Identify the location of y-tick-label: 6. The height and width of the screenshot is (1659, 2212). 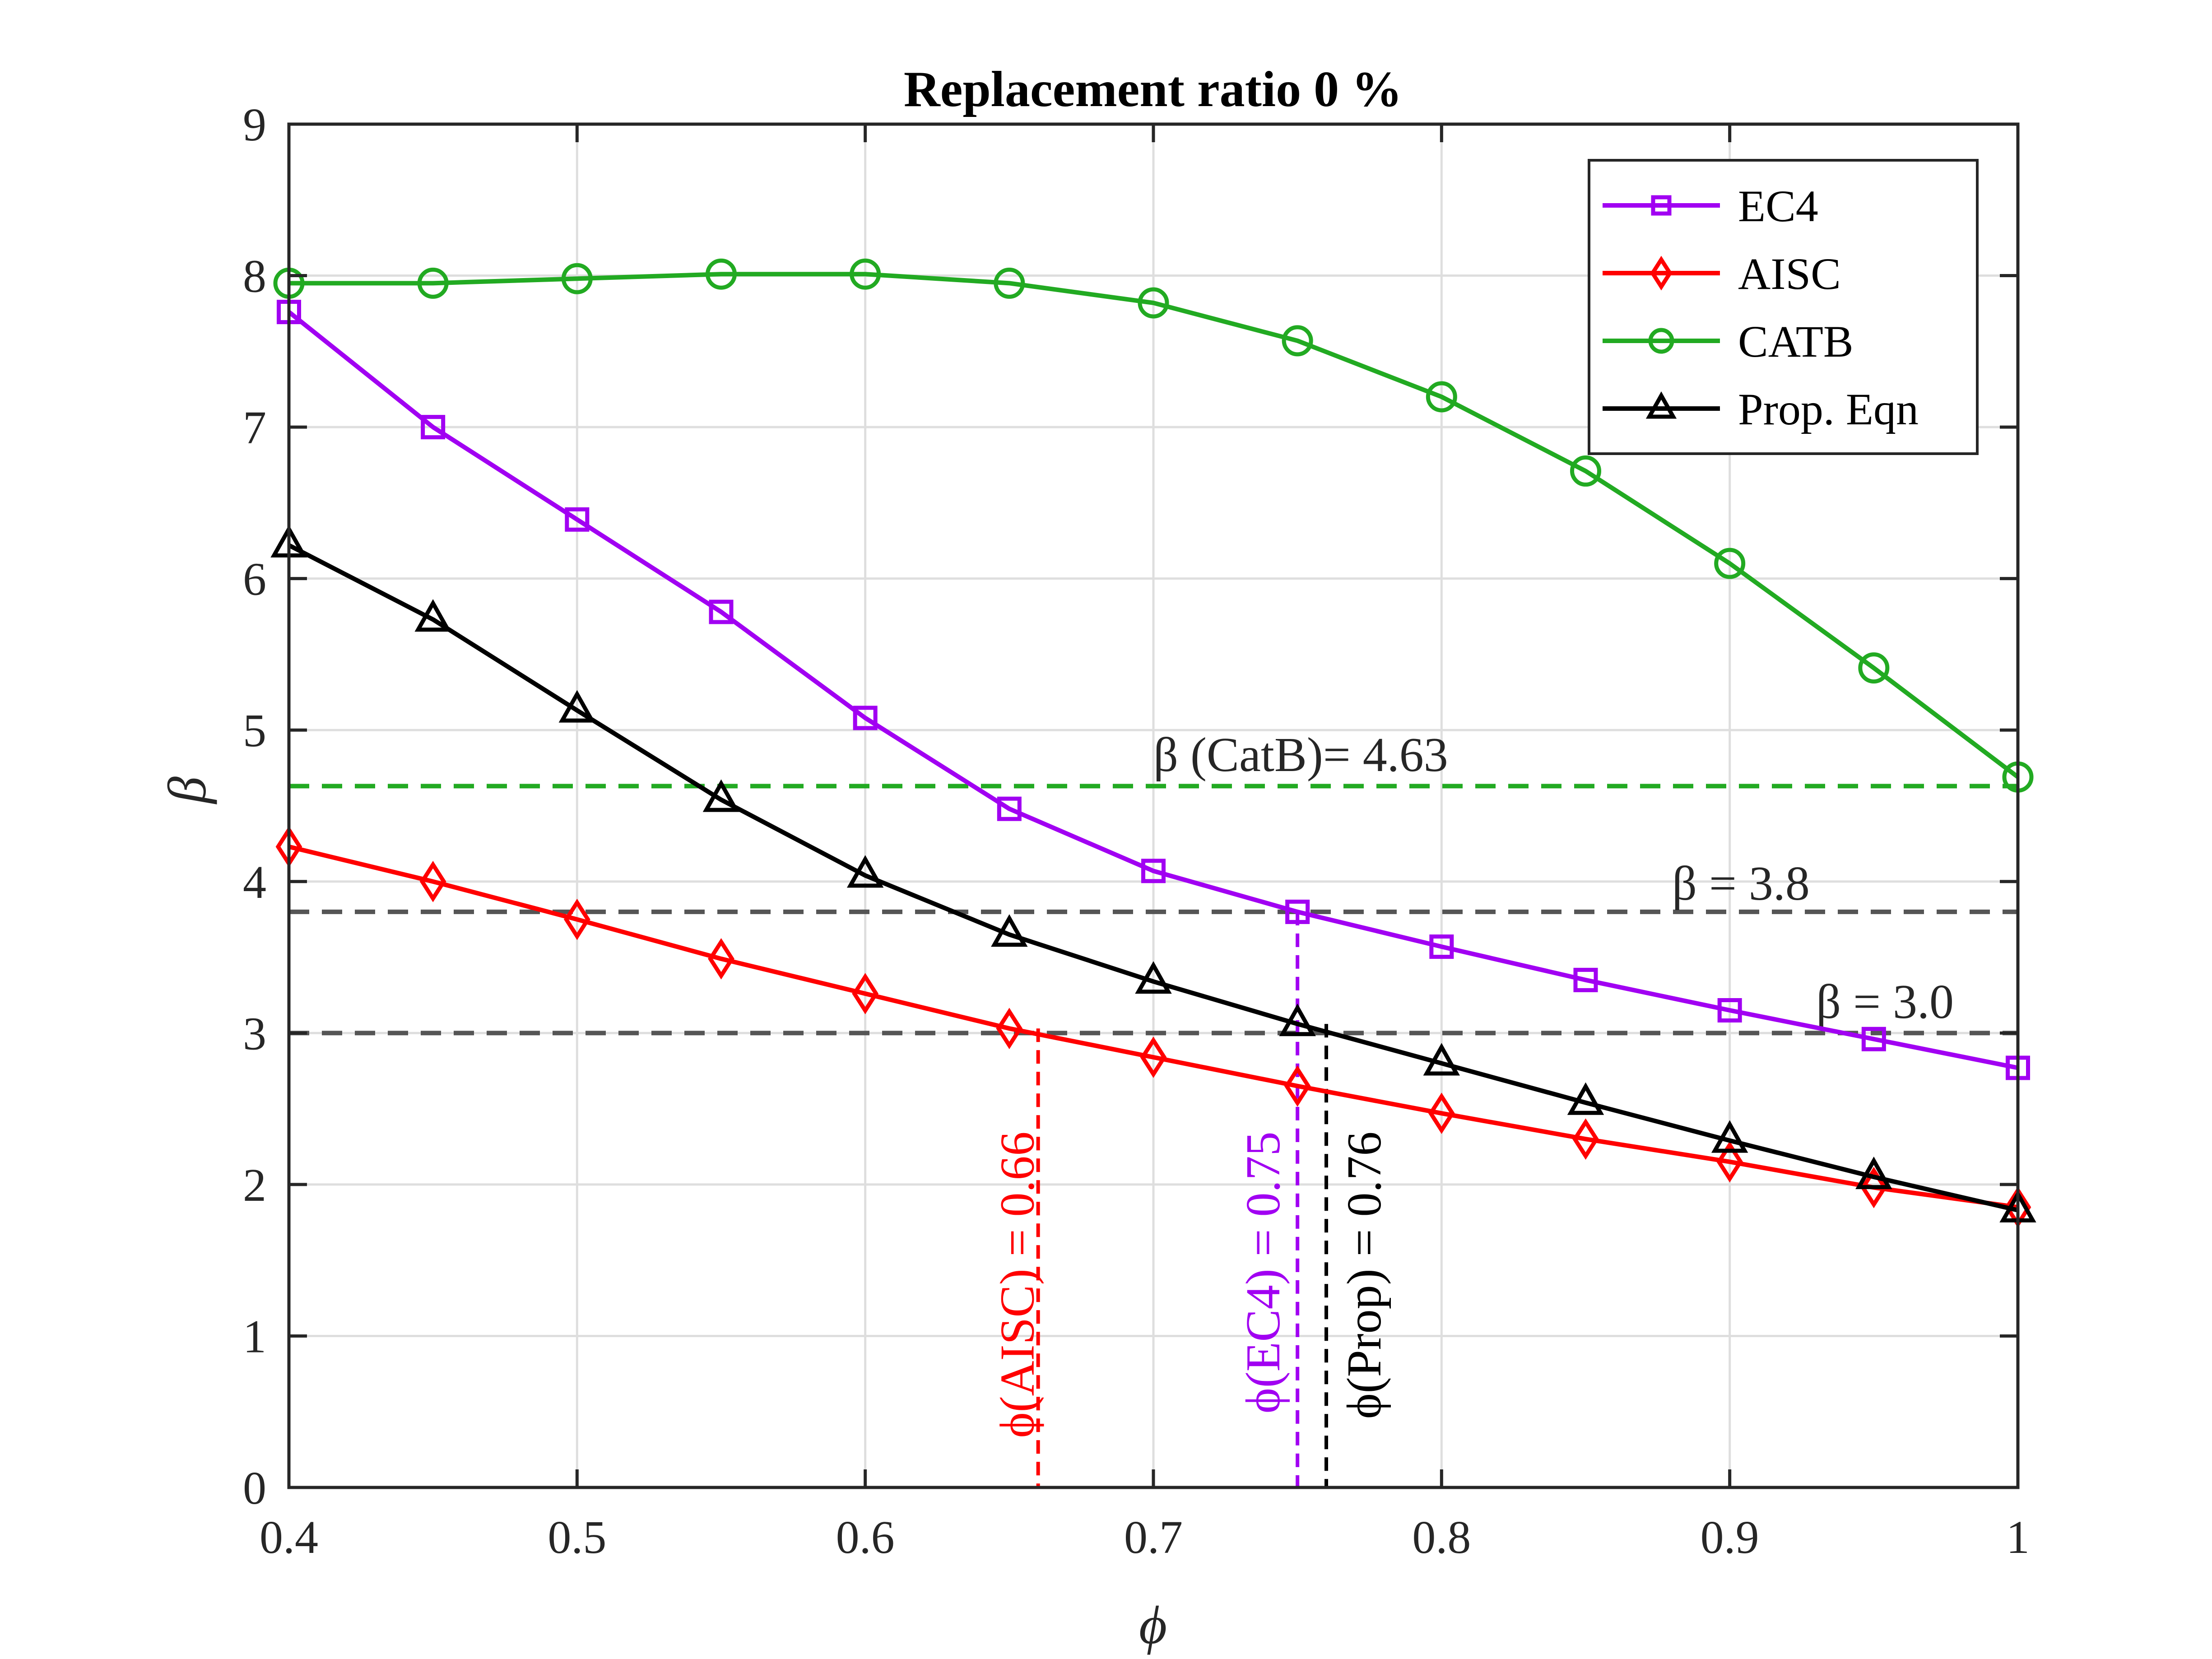
(254, 579).